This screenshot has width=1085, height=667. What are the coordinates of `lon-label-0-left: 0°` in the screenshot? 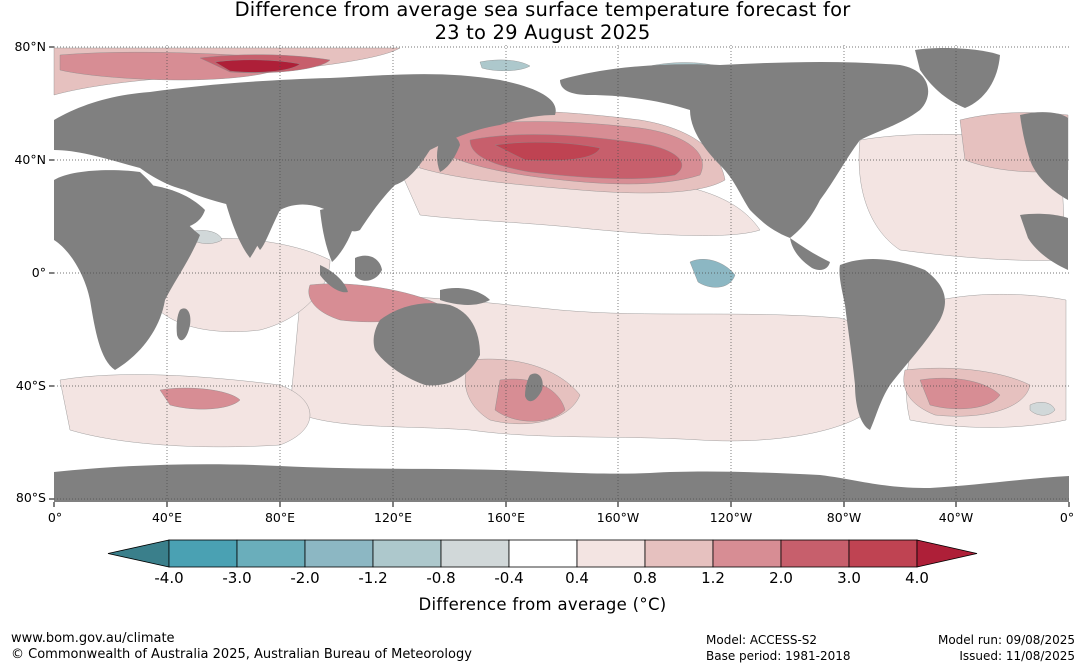 It's located at (55, 517).